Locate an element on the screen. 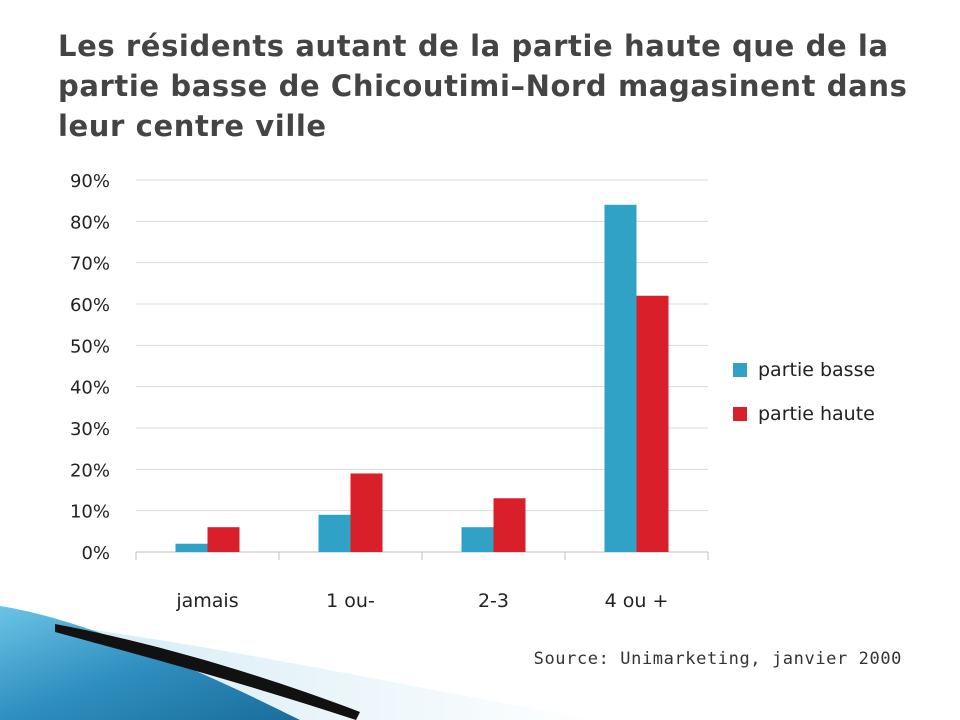 The image size is (960, 720). x-axis is located at coordinates (422, 556).